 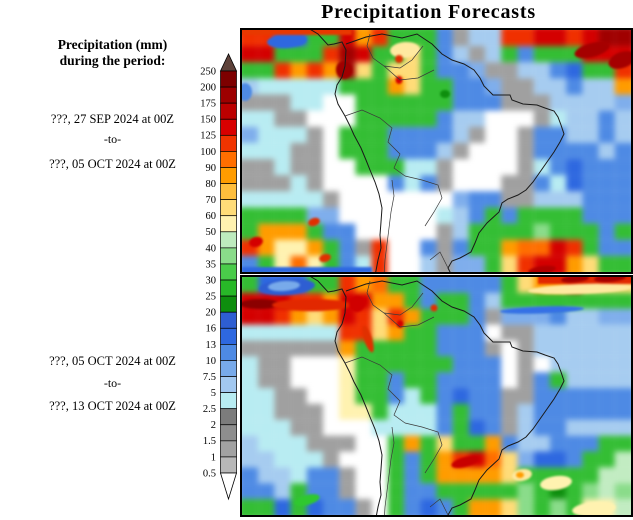 What do you see at coordinates (211, 345) in the screenshot?
I see `svg-text: 13` at bounding box center [211, 345].